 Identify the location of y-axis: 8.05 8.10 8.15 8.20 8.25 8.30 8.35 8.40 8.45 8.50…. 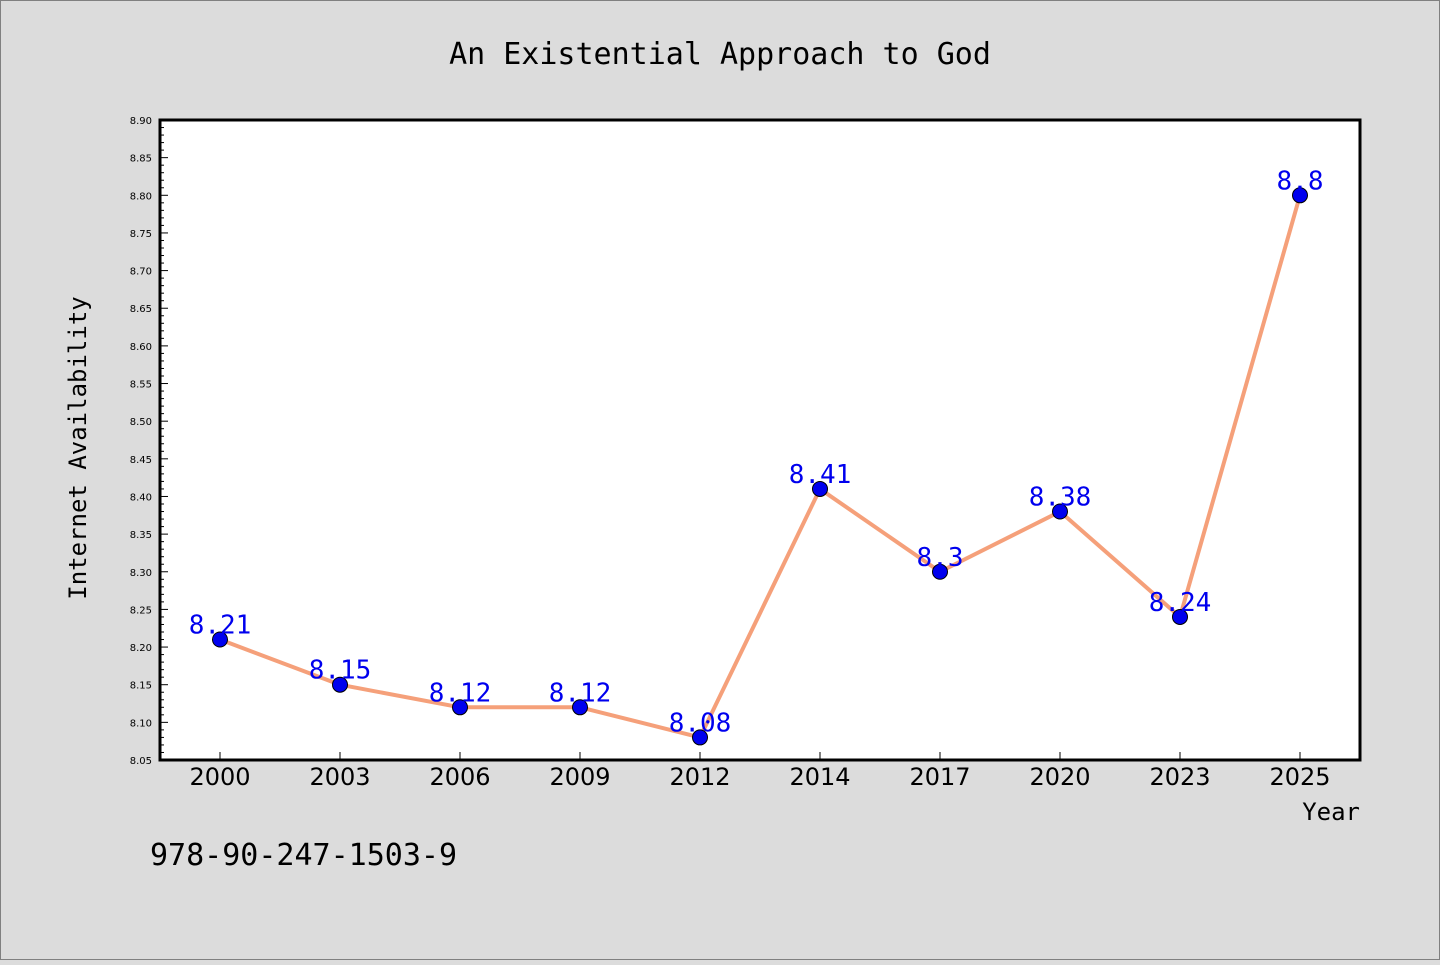
(149, 441).